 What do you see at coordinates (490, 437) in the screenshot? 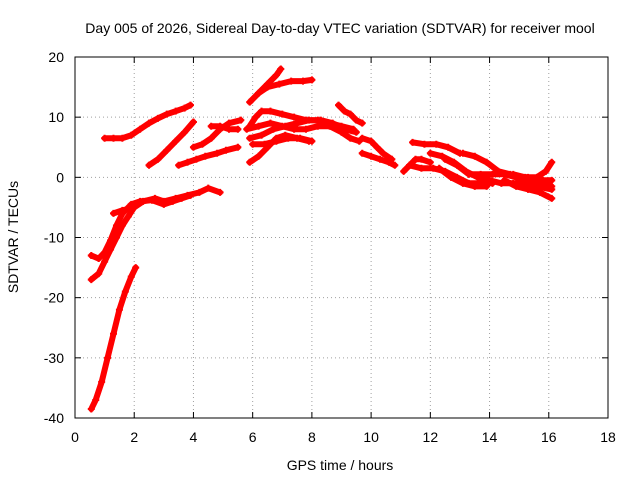
I see `x-tick-label: 14` at bounding box center [490, 437].